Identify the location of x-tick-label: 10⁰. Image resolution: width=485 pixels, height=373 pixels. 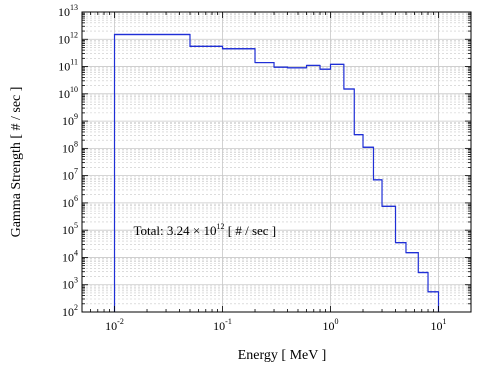
(330, 325).